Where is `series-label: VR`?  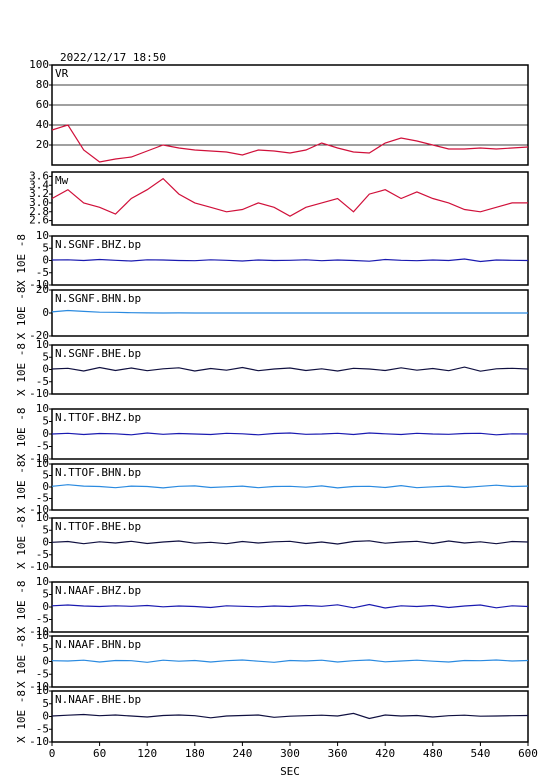 series-label: VR is located at coordinates (62, 73).